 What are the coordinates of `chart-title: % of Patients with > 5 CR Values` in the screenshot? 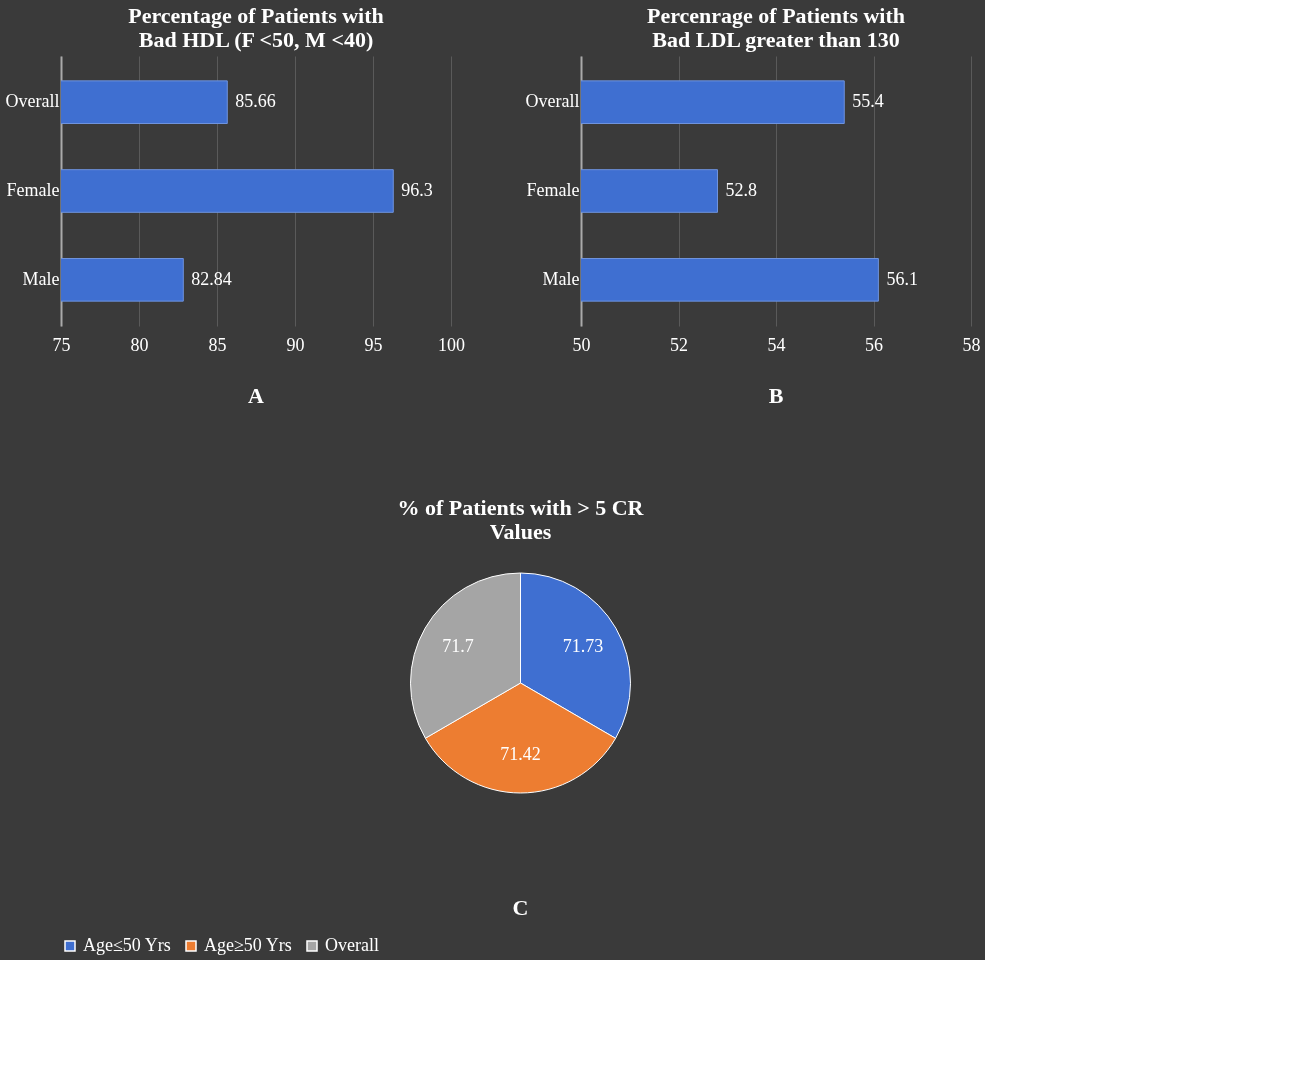 It's located at (521, 519).